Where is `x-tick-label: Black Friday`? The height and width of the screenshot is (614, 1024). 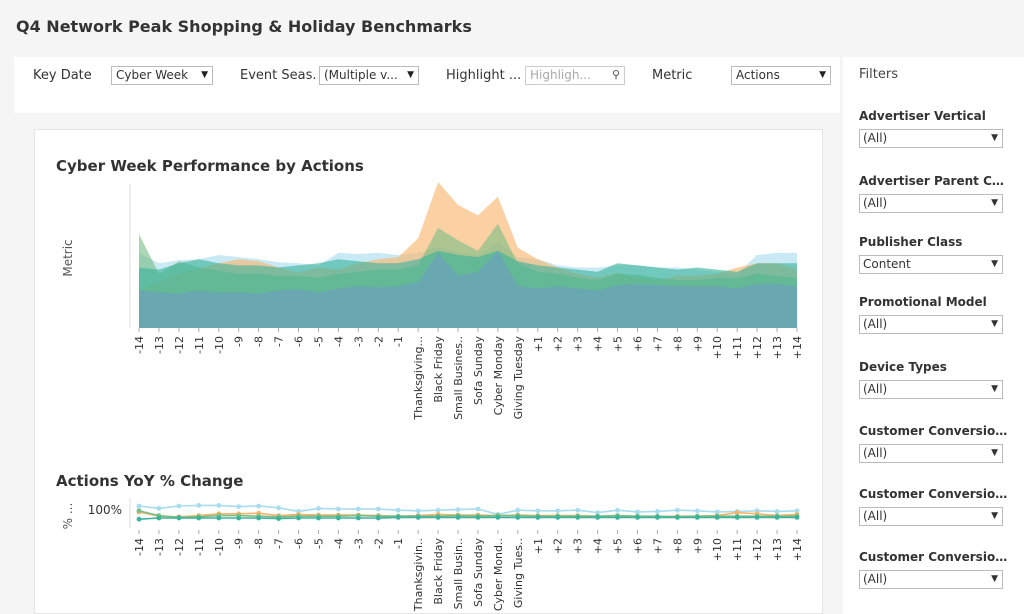
x-tick-label: Black Friday is located at coordinates (438, 369).